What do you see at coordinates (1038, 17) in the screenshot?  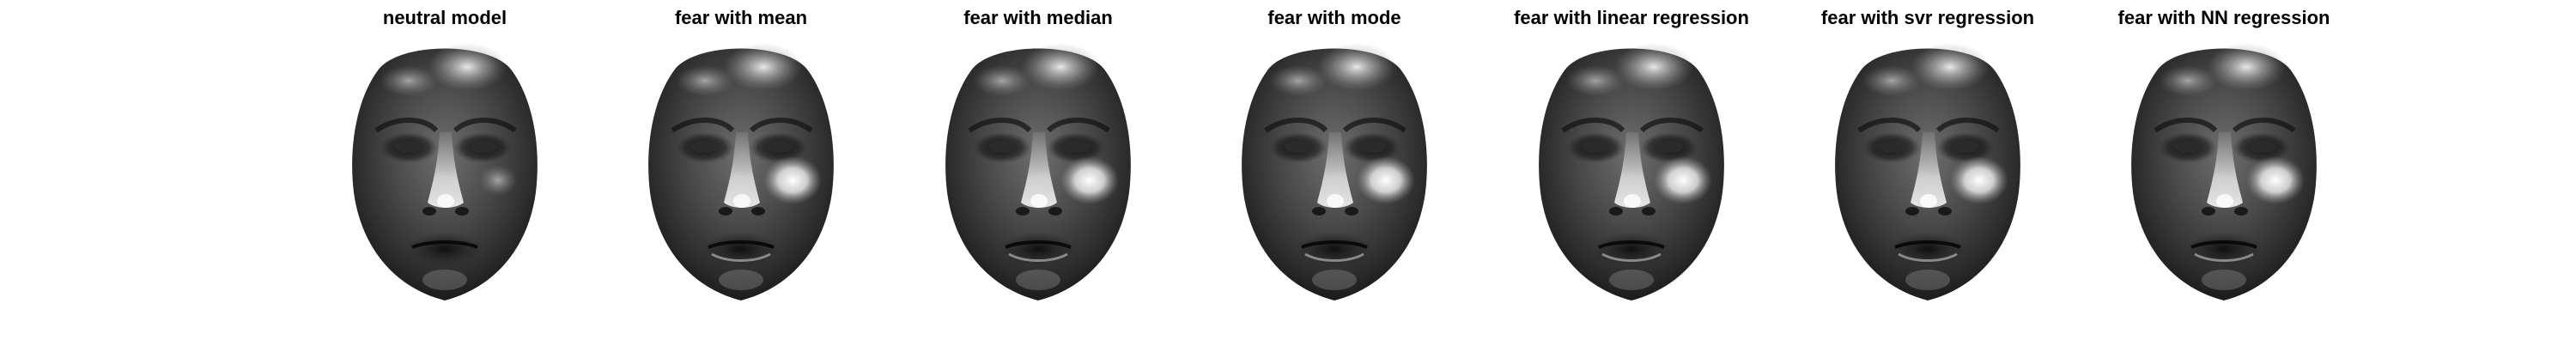 I see `panel-title: fear with median` at bounding box center [1038, 17].